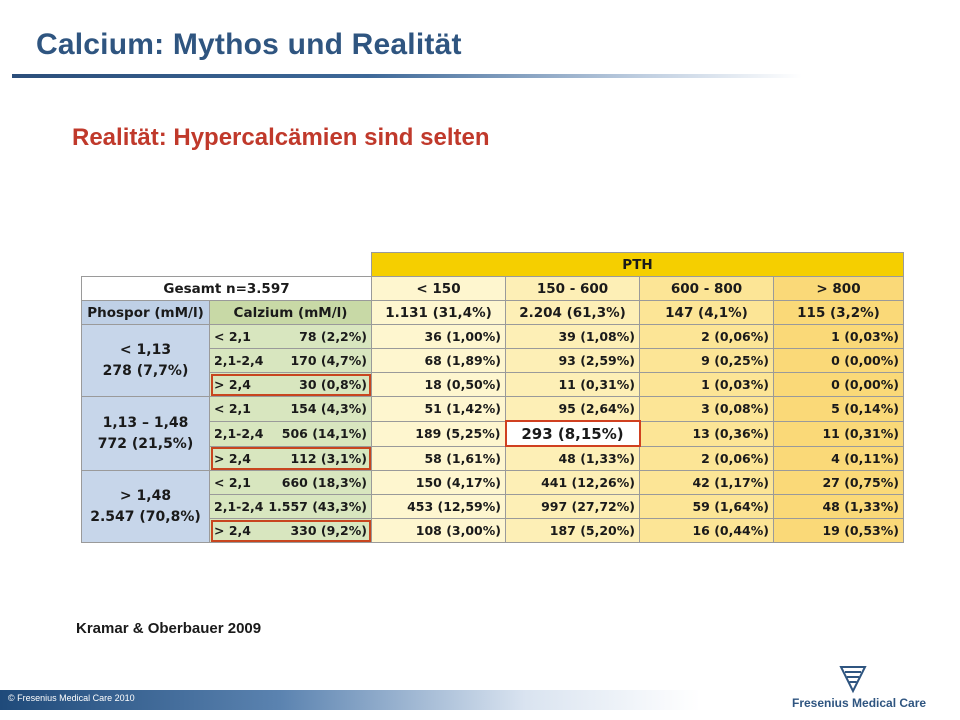  Describe the element at coordinates (438, 384) in the screenshot. I see `table-cell: 18 (0,50%)` at that location.